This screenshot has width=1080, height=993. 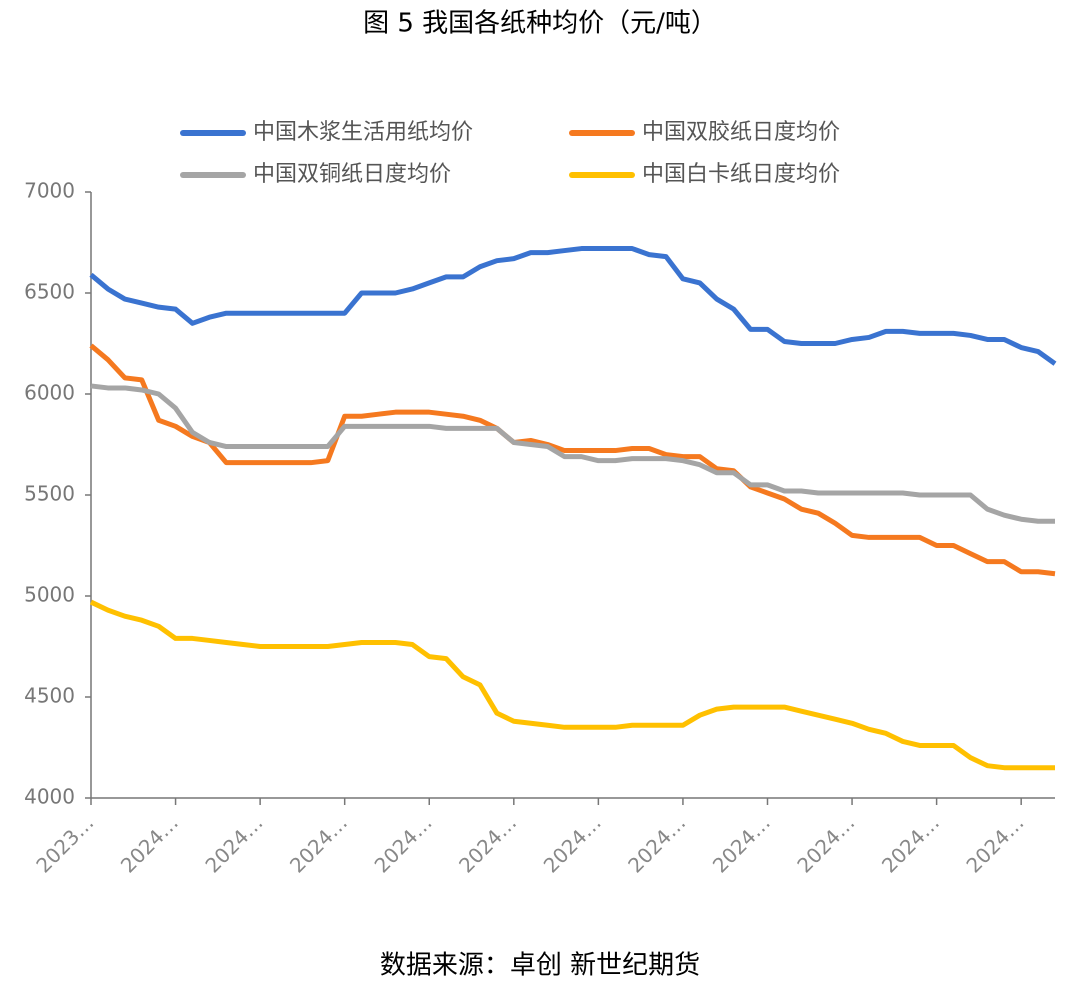 I want to click on legend-label: 中国双铜纸日度均价, so click(x=352, y=174).